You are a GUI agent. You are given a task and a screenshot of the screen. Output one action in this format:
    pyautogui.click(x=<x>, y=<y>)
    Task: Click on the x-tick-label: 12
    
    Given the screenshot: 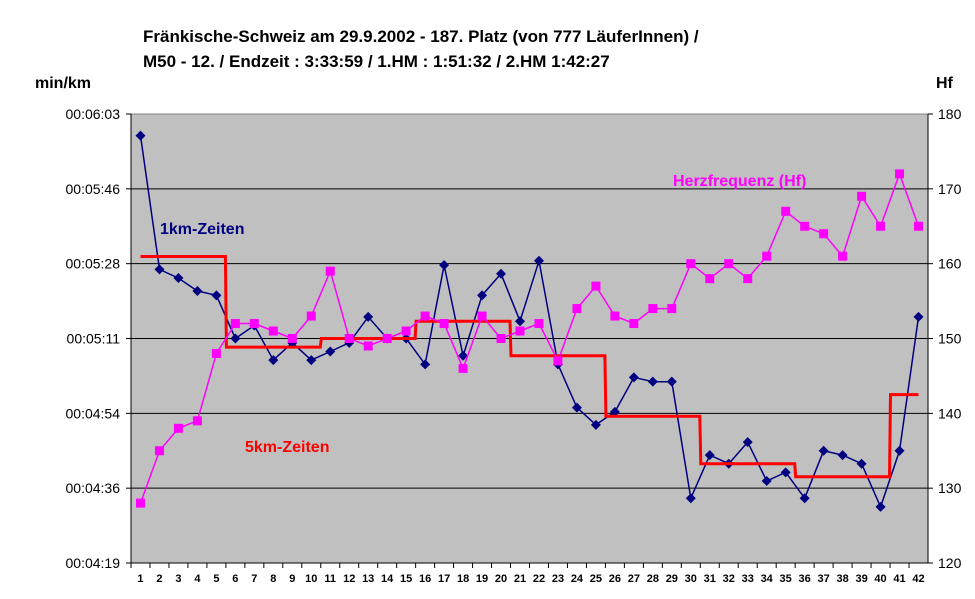 What is the action you would take?
    pyautogui.click(x=349, y=579)
    